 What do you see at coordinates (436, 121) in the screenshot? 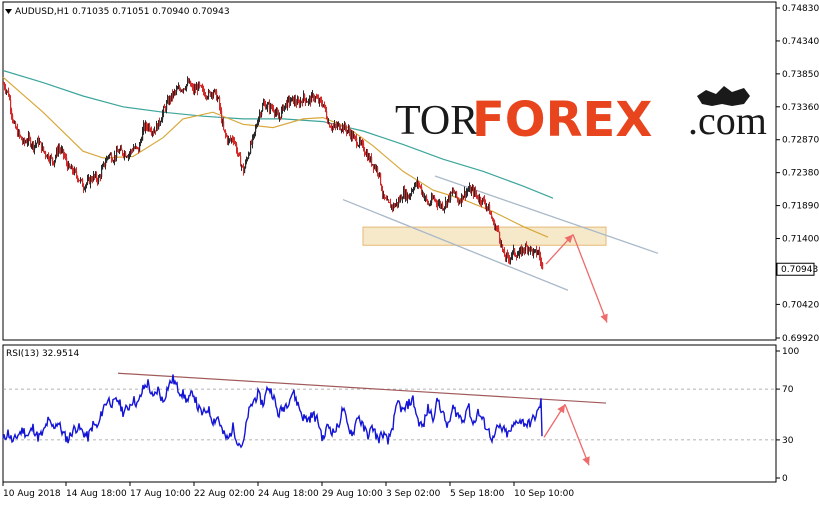
I see `logo-text-tor: TOR` at bounding box center [436, 121].